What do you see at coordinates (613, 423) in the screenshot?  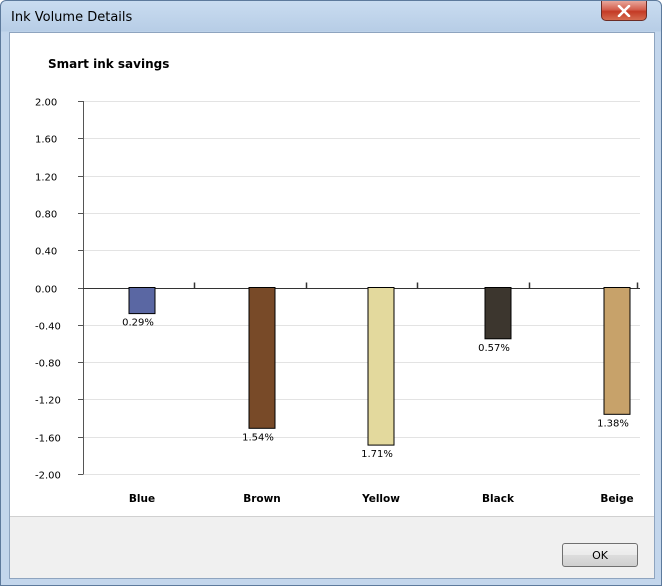 I see `data-label: 1.38%` at bounding box center [613, 423].